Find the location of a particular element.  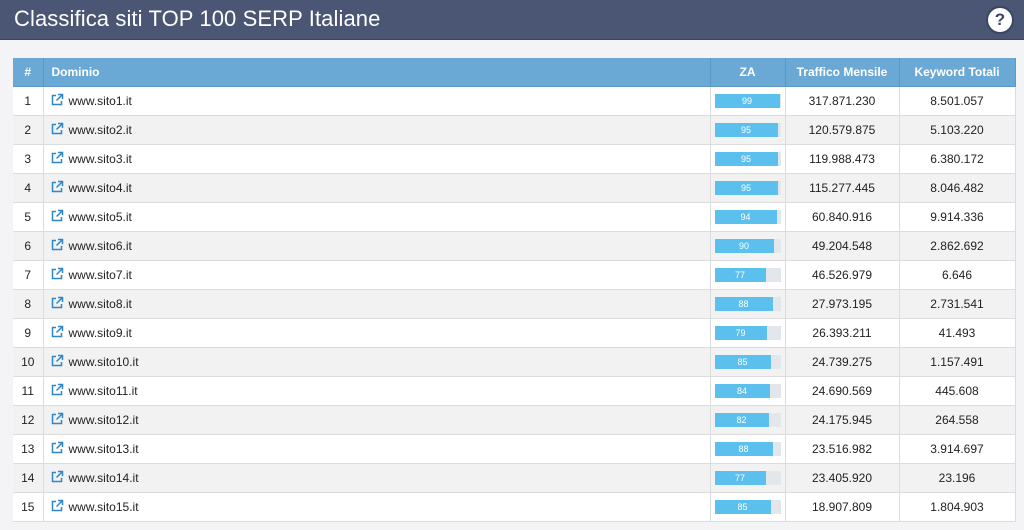

domain-link: www.sito12.it is located at coordinates (103, 420).